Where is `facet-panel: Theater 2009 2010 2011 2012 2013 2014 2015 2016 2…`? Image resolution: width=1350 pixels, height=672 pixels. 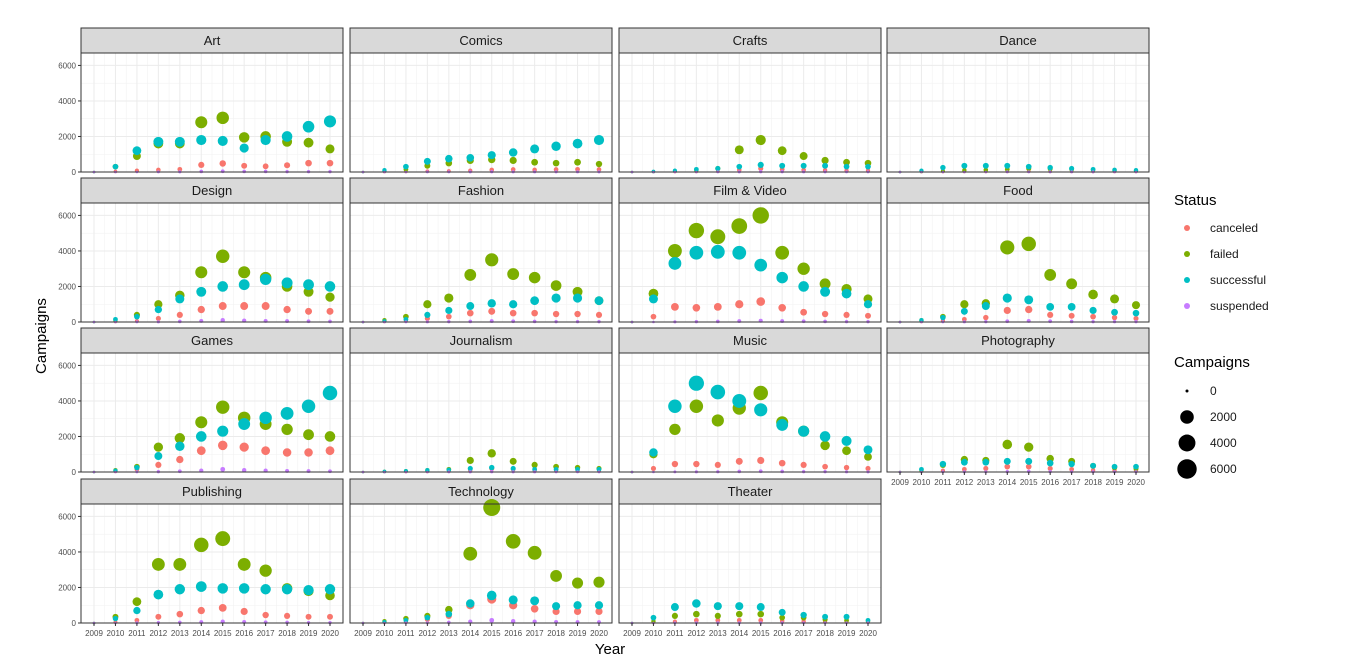 facet-panel: Theater 2009 2010 2011 2012 2013 2014 2015 2016 2… is located at coordinates (750, 558).